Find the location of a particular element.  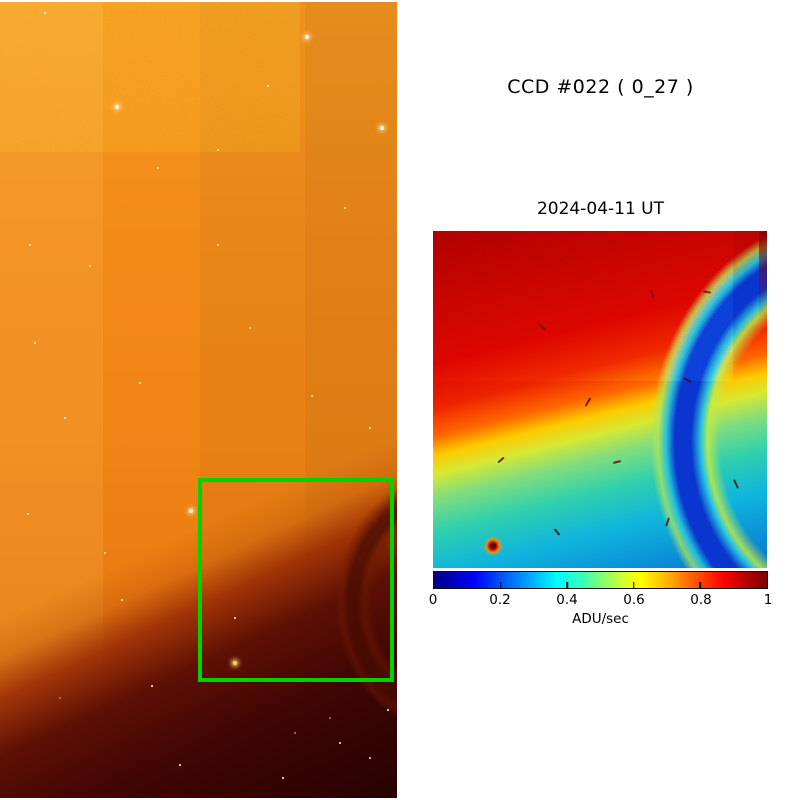

page-title: CCD #022 ( 0_27 ) is located at coordinates (600, 87).